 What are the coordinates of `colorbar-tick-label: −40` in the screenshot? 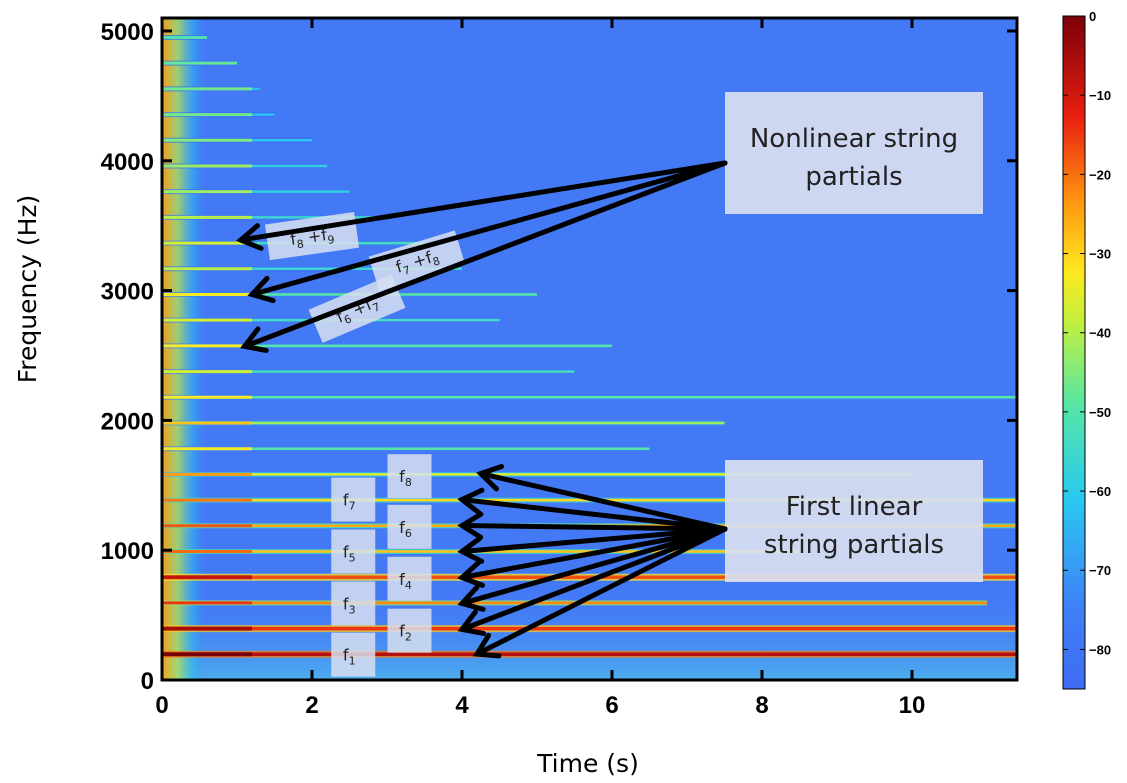 It's located at (1100, 333).